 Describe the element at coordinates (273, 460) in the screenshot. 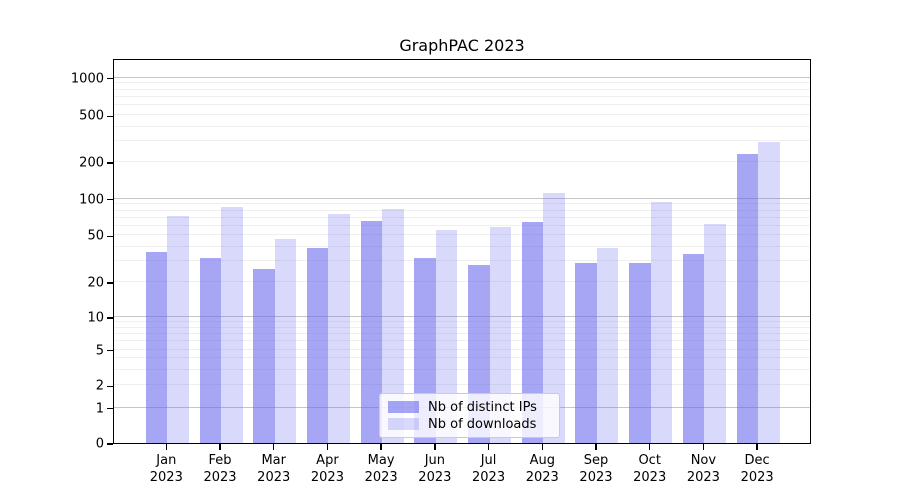

I see `x-tick-month: Mar` at that location.